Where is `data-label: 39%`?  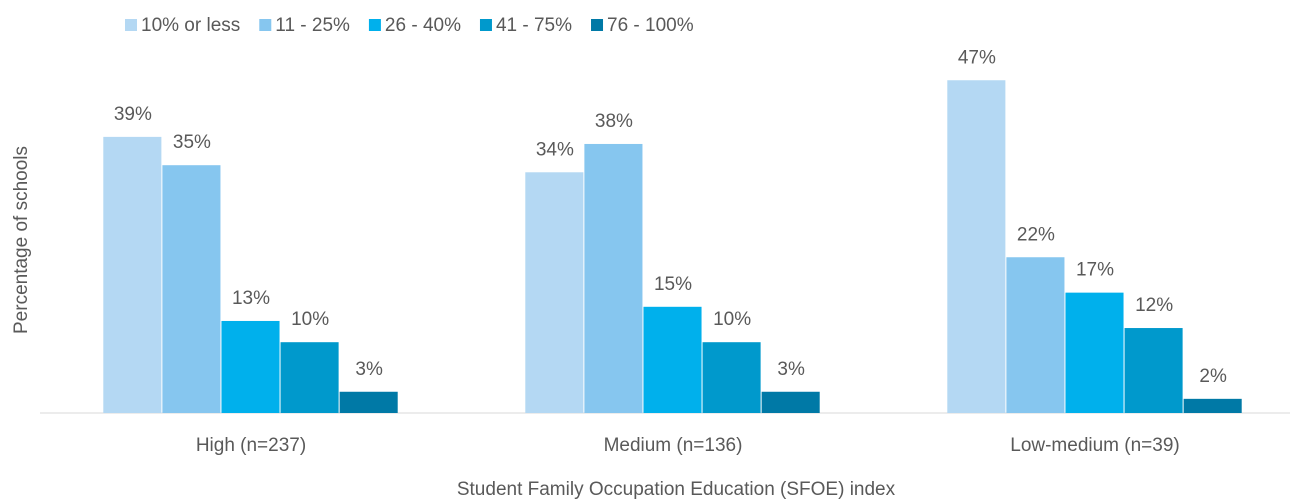
data-label: 39% is located at coordinates (133, 114).